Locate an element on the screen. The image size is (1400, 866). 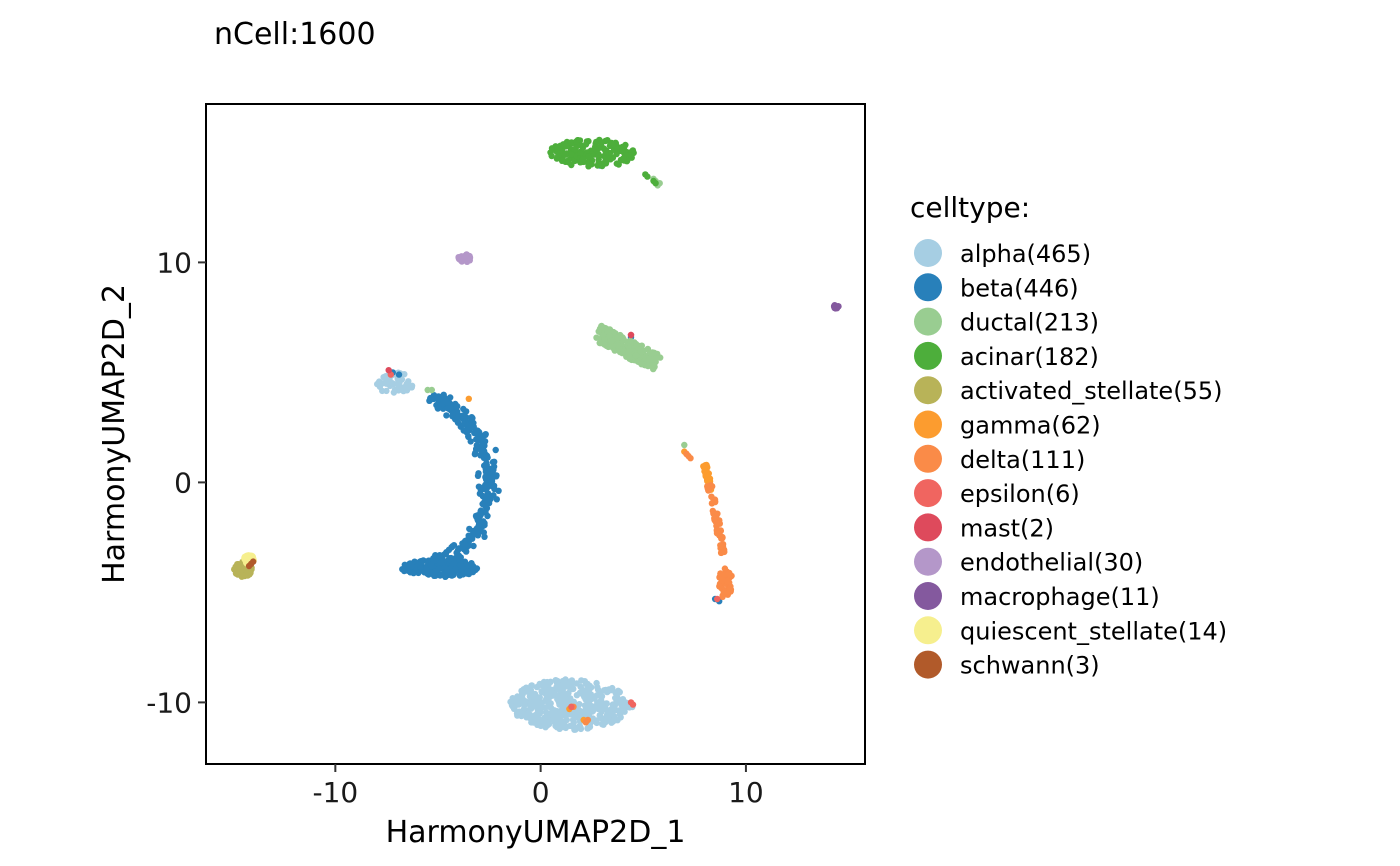
series-delta-points is located at coordinates (652, 588).